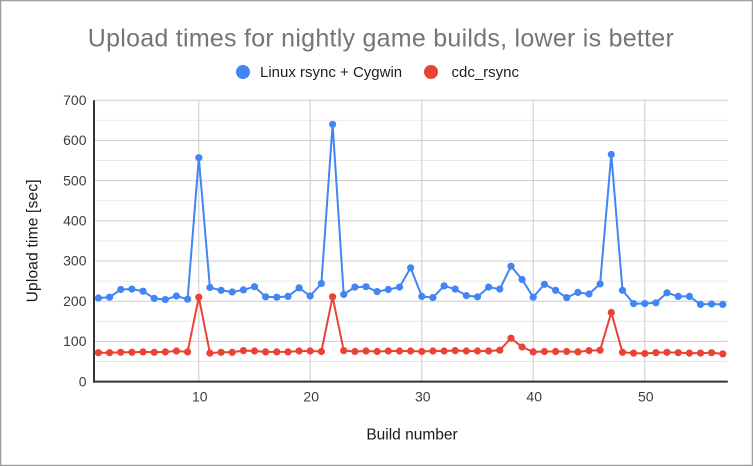 Image resolution: width=753 pixels, height=466 pixels. Describe the element at coordinates (311, 397) in the screenshot. I see `svg-text: 20` at that location.